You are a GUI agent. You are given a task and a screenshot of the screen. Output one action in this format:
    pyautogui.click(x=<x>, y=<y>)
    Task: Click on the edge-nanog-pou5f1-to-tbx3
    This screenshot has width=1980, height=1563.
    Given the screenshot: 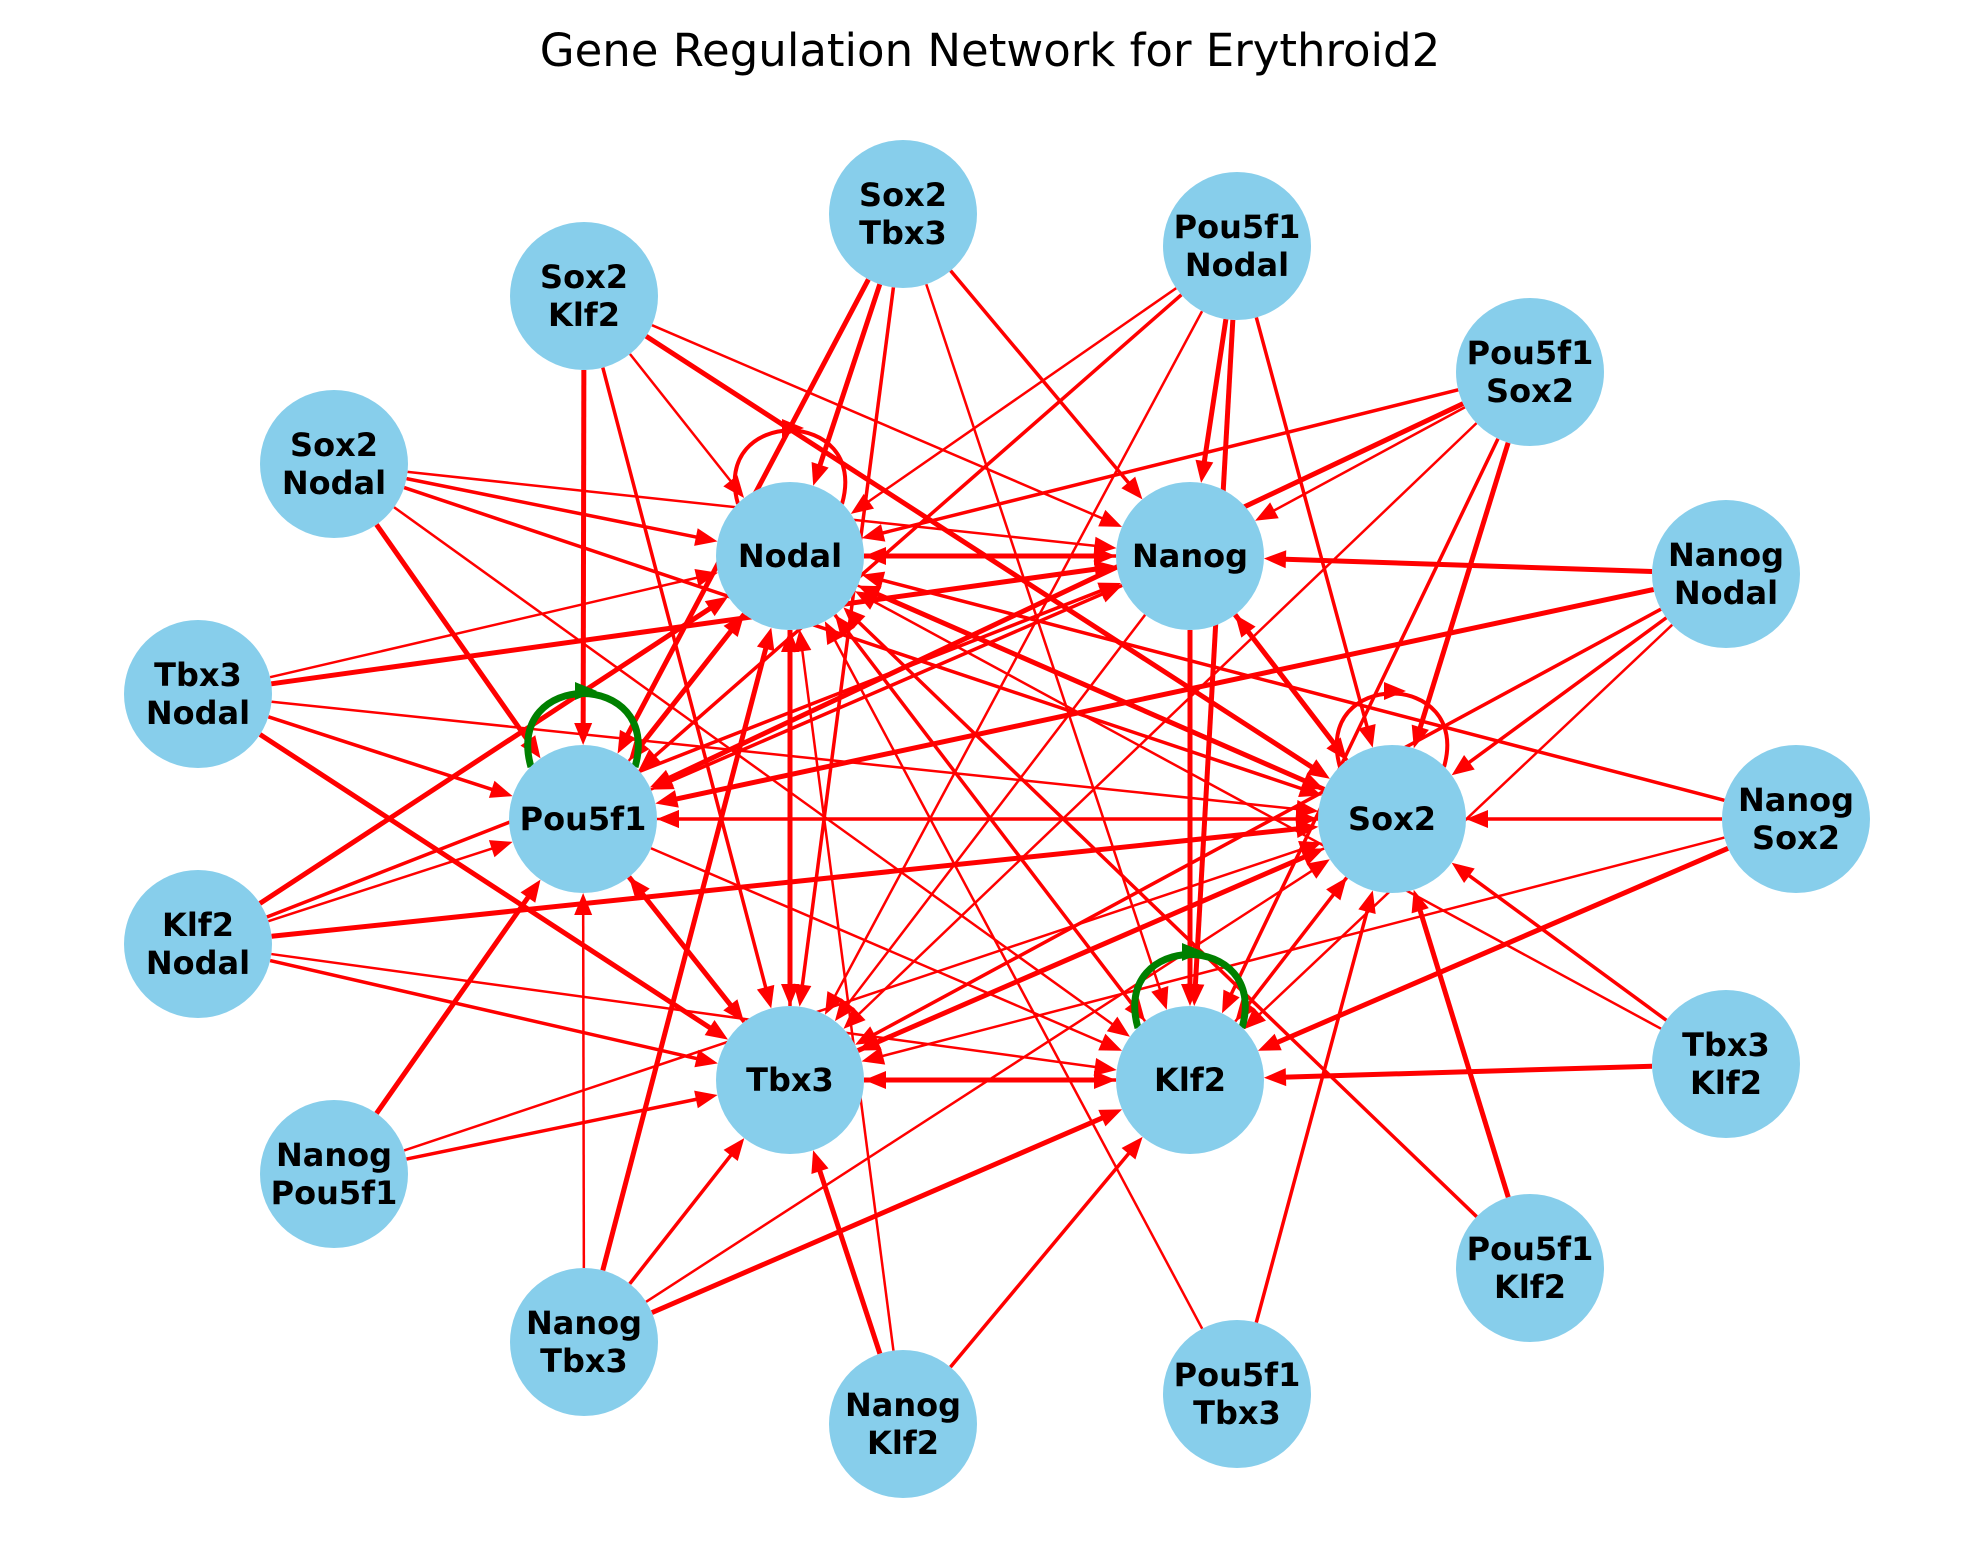 What is the action you would take?
    pyautogui.click(x=562, y=1125)
    